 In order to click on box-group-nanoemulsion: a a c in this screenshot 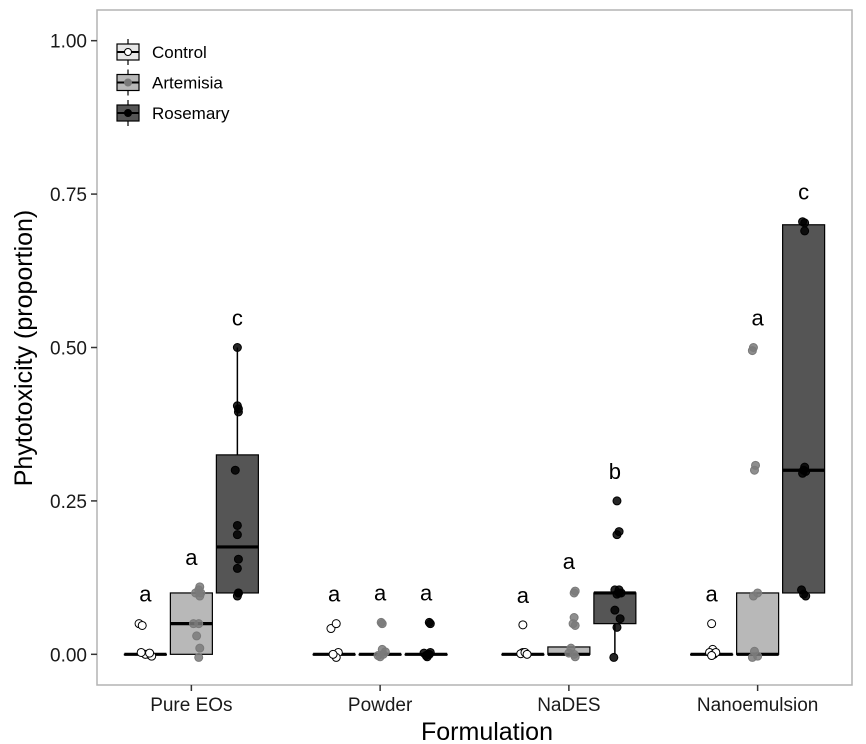, I will do `click(758, 421)`.